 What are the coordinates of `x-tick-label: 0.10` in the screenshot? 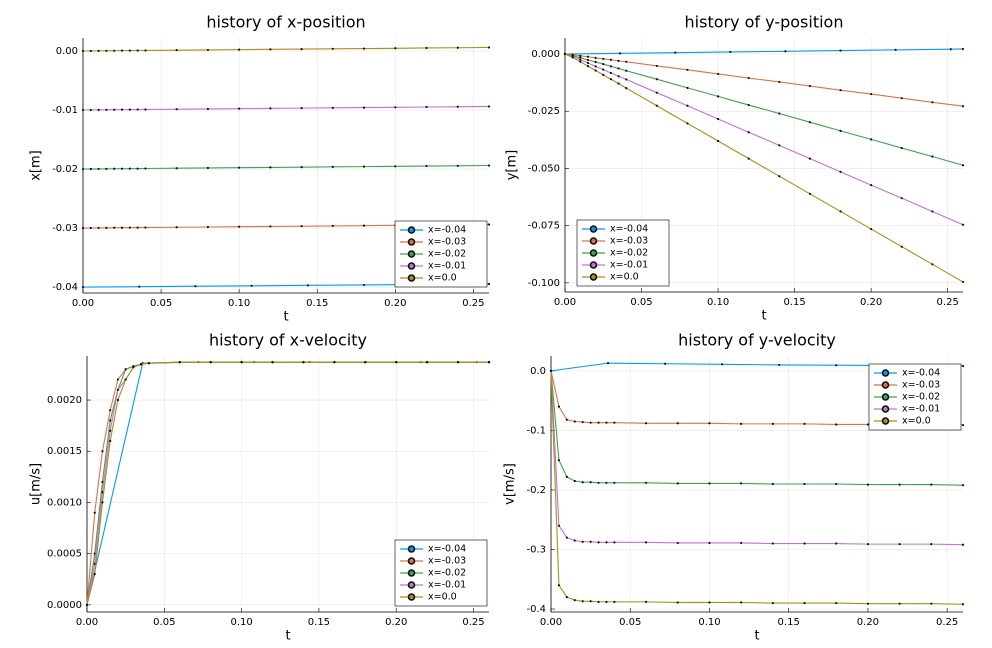 It's located at (241, 622).